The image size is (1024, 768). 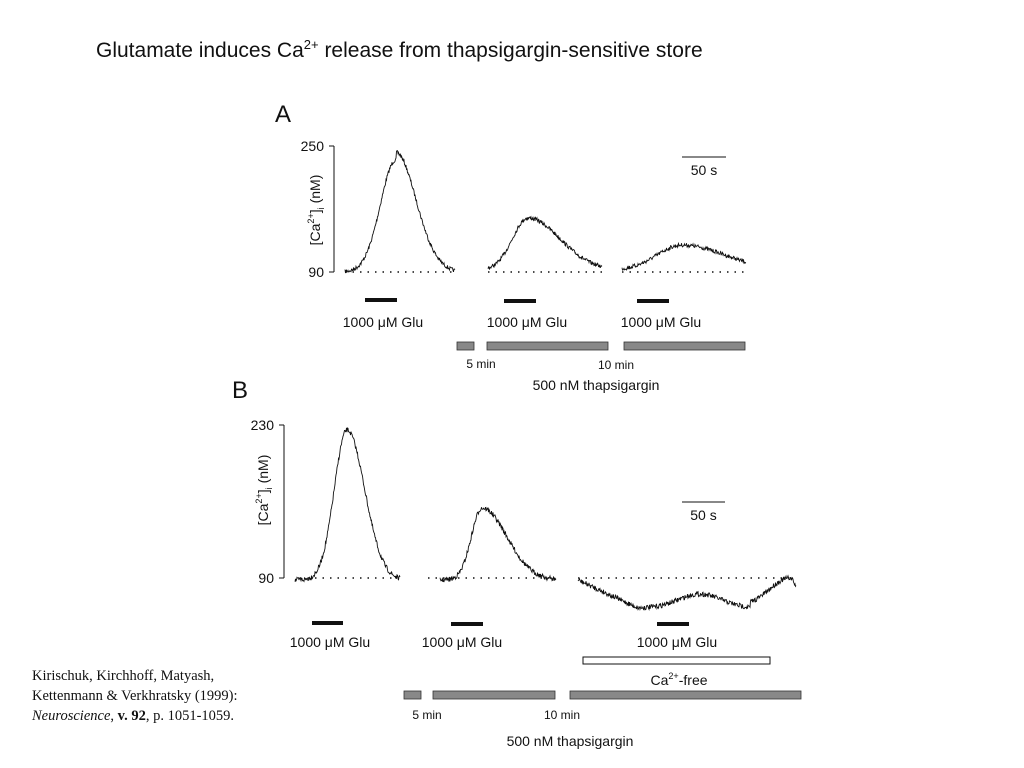 I want to click on condition-label: Ca2+-free, so click(x=678, y=679).